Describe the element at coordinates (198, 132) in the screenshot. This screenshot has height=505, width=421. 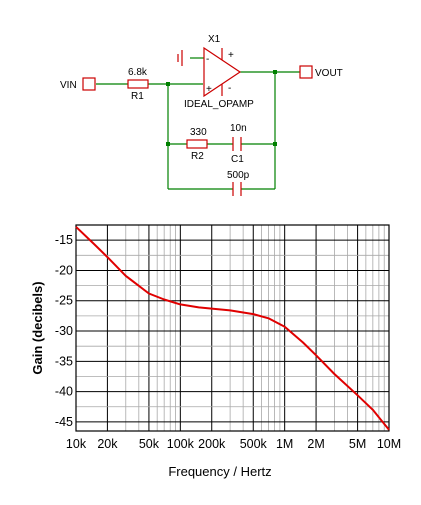
I see `r2-value-label: 330` at that location.